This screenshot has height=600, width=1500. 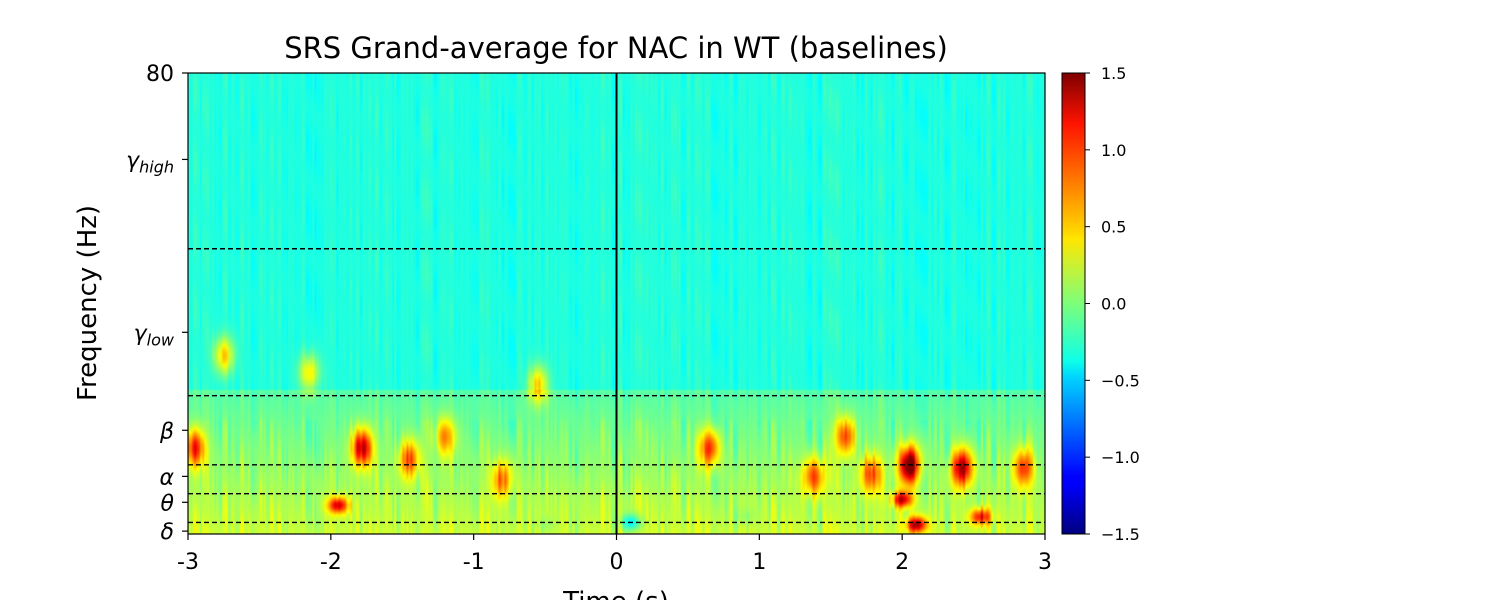 What do you see at coordinates (166, 431) in the screenshot?
I see `y-tick-label: β` at bounding box center [166, 431].